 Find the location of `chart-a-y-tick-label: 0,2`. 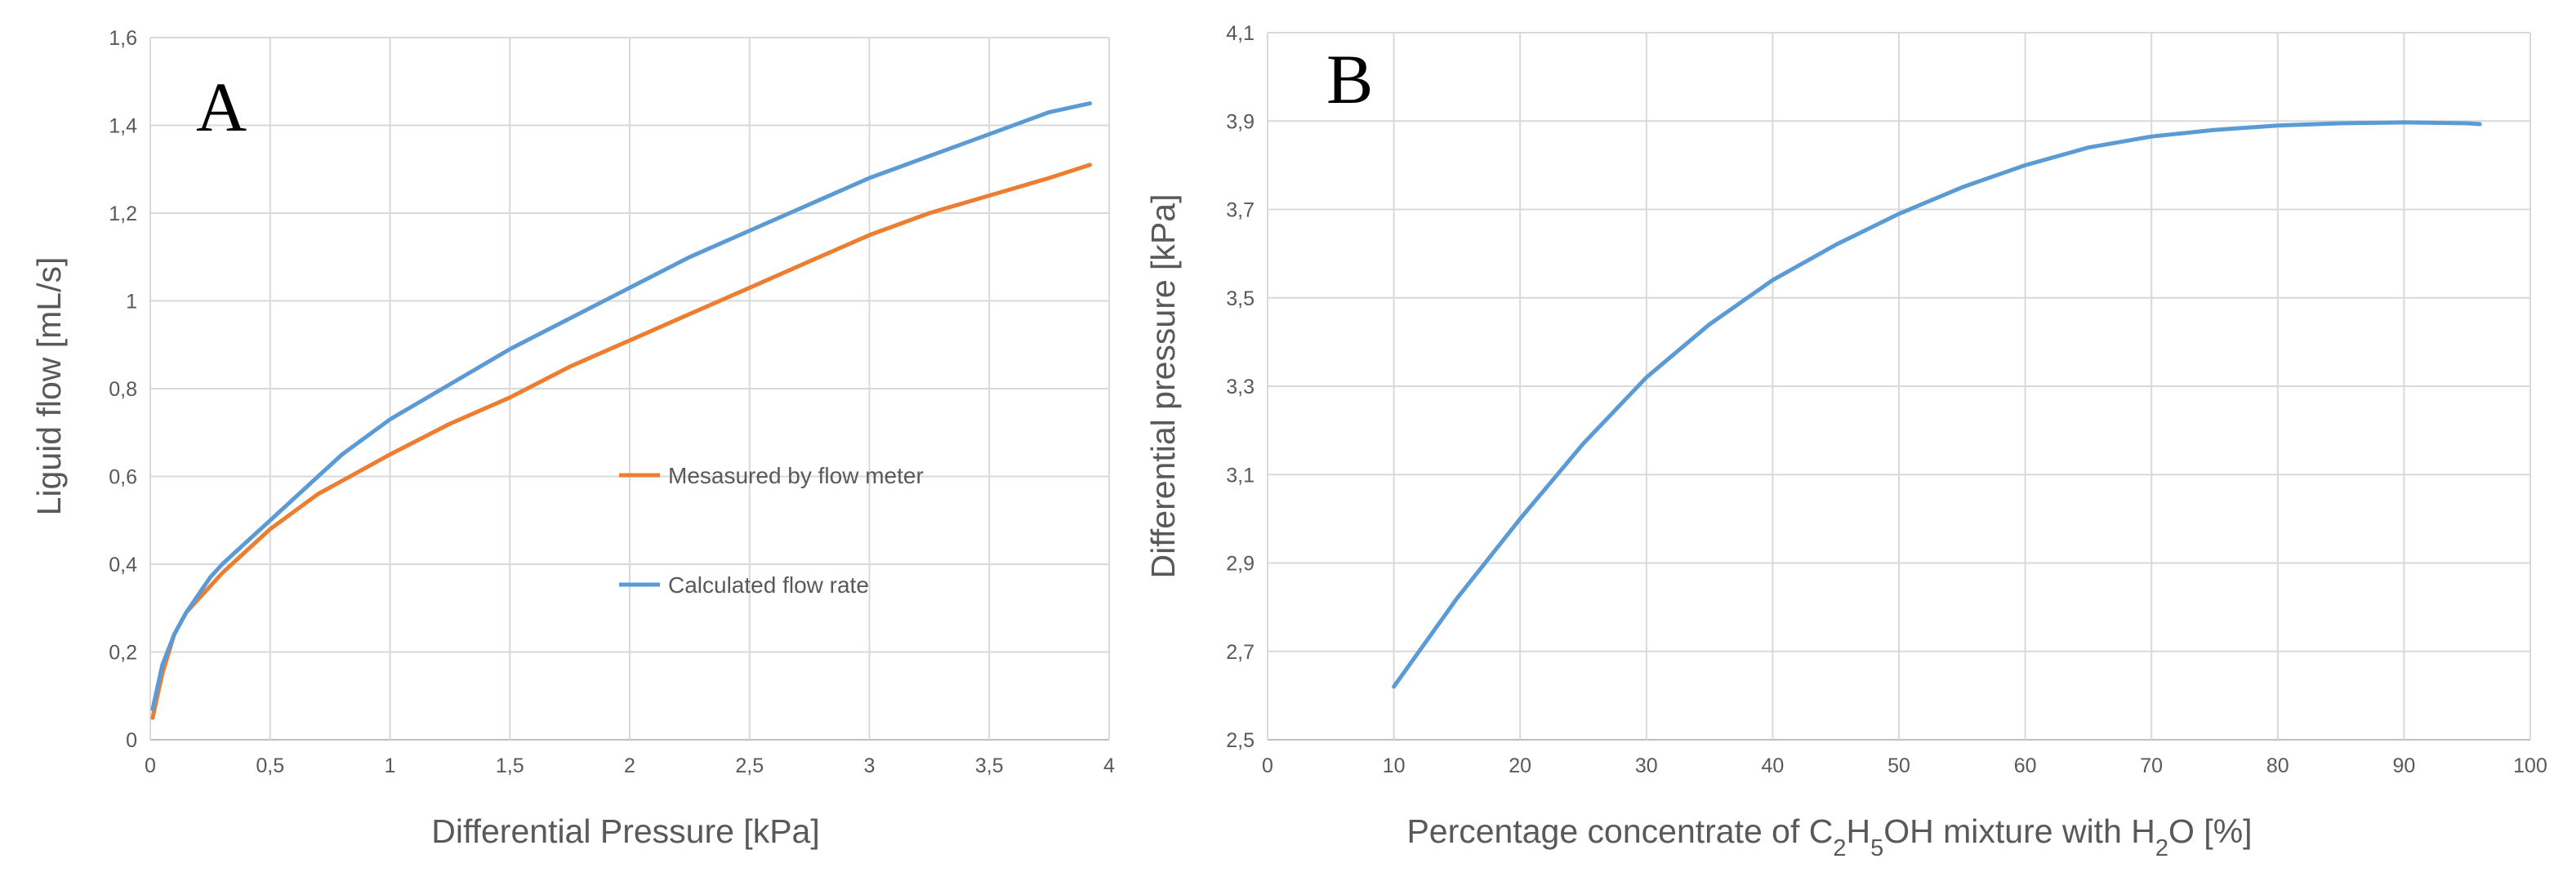

chart-a-y-tick-label: 0,2 is located at coordinates (123, 653).